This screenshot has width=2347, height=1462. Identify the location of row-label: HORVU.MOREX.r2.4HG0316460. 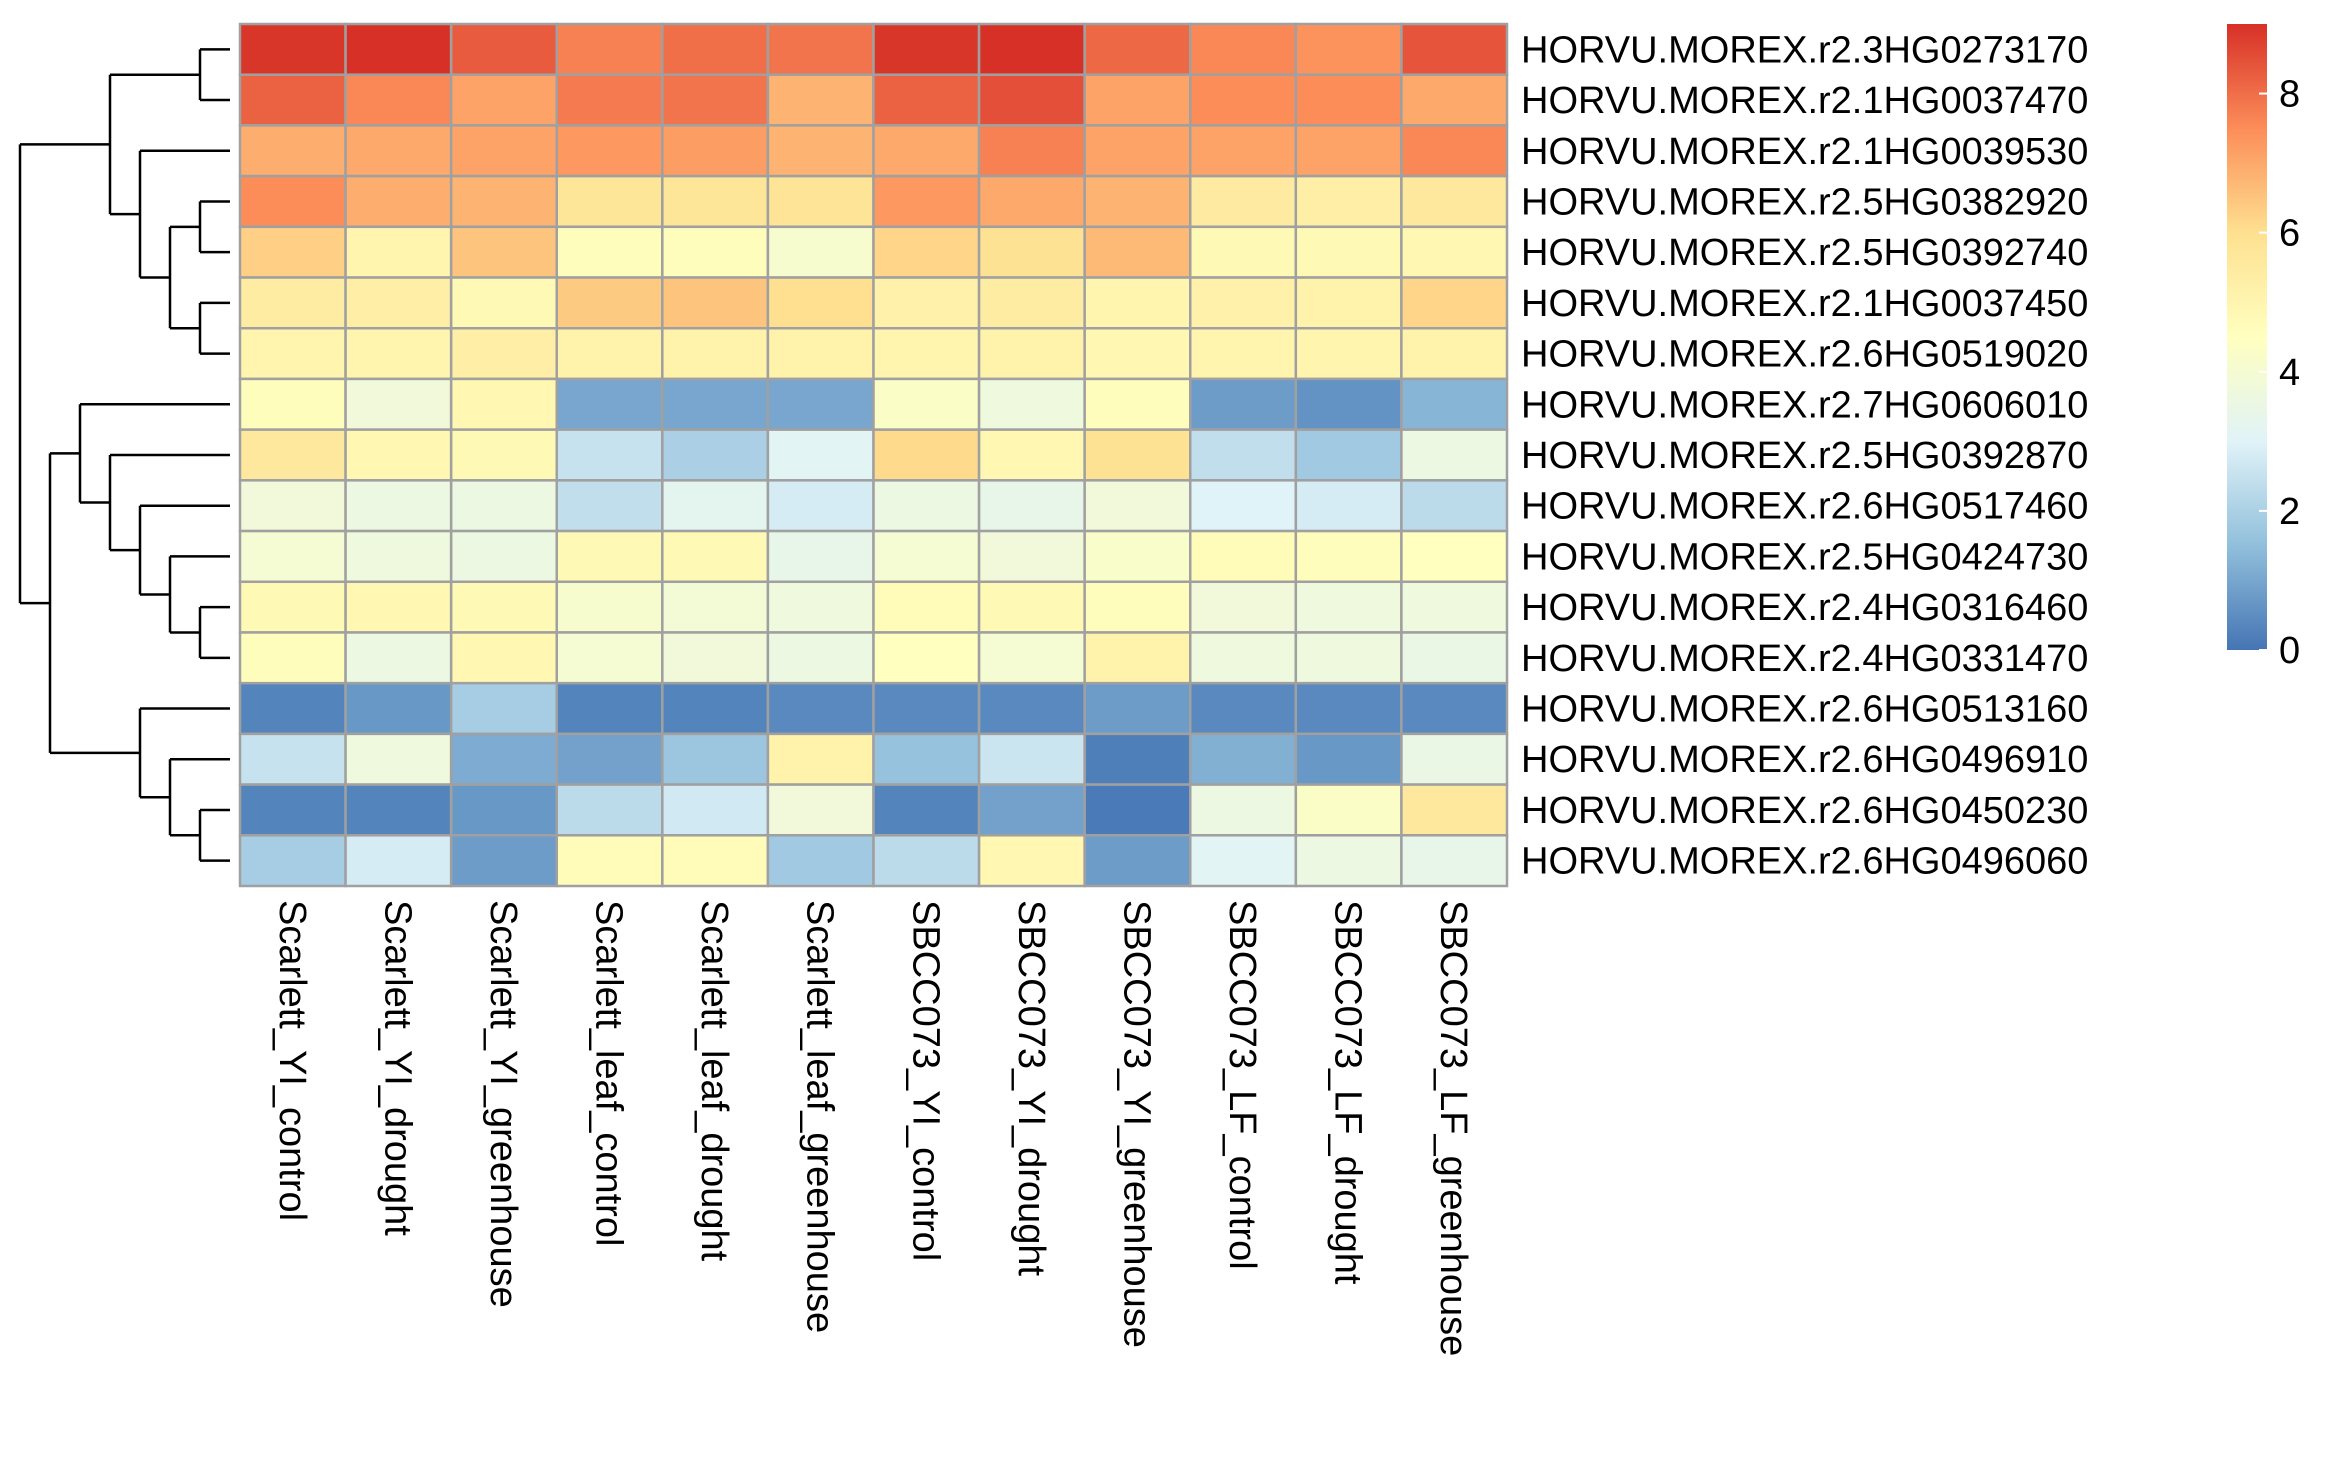
(1804, 608).